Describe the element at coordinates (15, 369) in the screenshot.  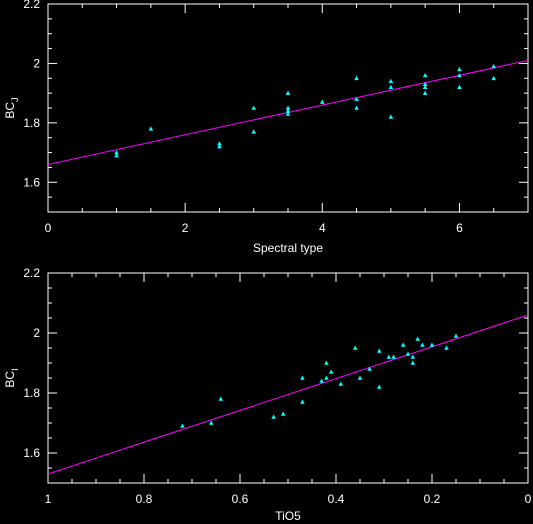
I see `y-axis-title-subscript: I` at that location.